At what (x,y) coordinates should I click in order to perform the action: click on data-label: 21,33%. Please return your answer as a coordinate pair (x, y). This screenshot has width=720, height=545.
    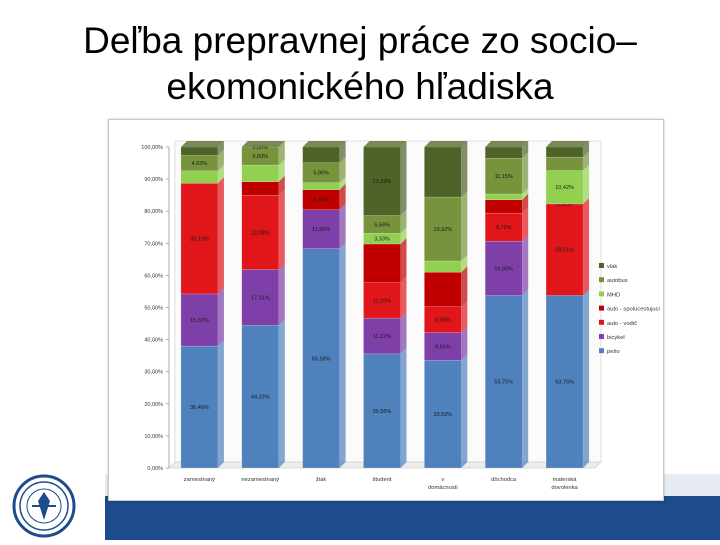
    Looking at the image, I should click on (382, 182).